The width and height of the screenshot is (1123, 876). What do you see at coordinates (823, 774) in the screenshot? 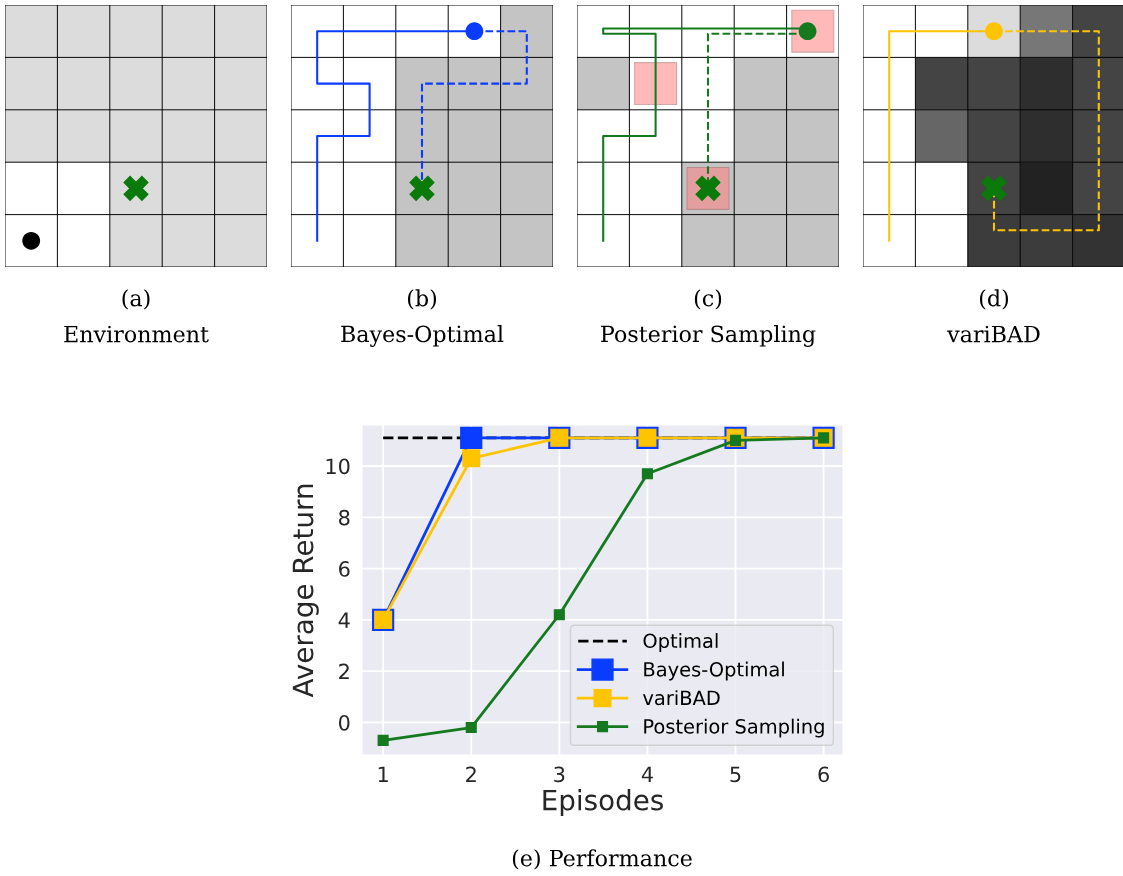
I see `x-tick-label: 6` at bounding box center [823, 774].